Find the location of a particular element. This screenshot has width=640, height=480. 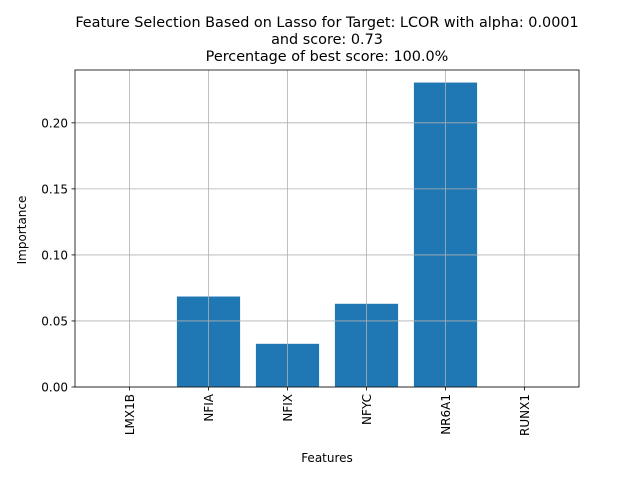

x-tick-label-runx1: RUNX1 is located at coordinates (525, 415).